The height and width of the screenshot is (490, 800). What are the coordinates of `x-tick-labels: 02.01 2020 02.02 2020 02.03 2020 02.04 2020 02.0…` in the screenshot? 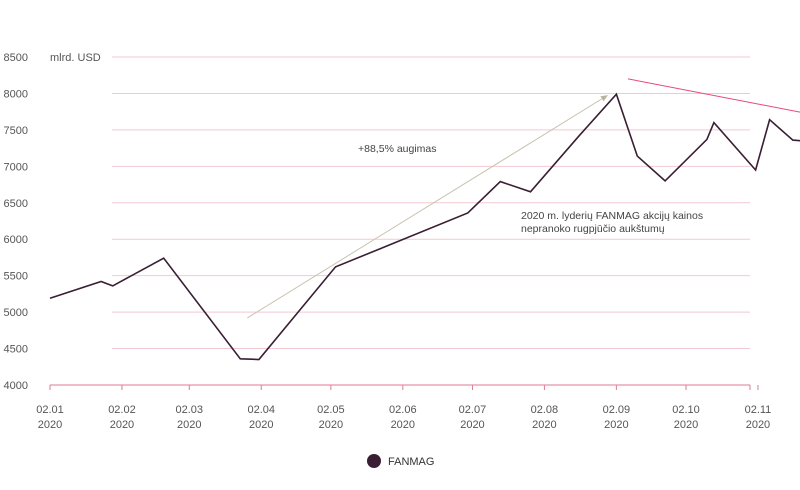 It's located at (403, 417).